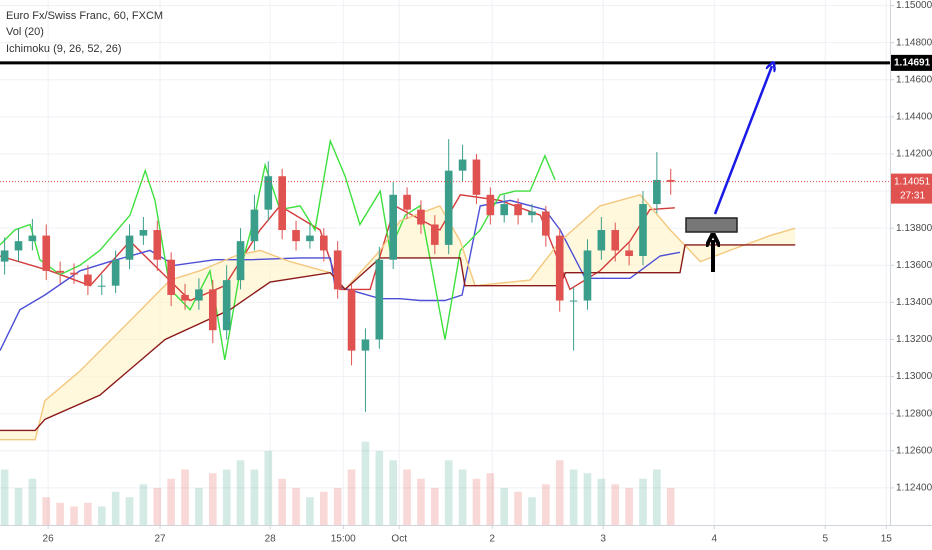 The image size is (932, 550). What do you see at coordinates (914, 5) in the screenshot?
I see `y-tick-label: 1.15000` at bounding box center [914, 5].